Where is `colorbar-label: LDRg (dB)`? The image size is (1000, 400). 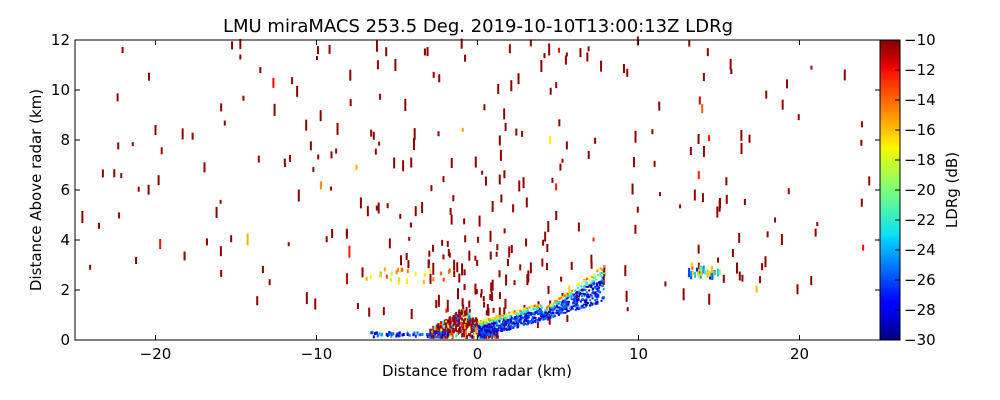 colorbar-label: LDRg (dB) is located at coordinates (952, 190).